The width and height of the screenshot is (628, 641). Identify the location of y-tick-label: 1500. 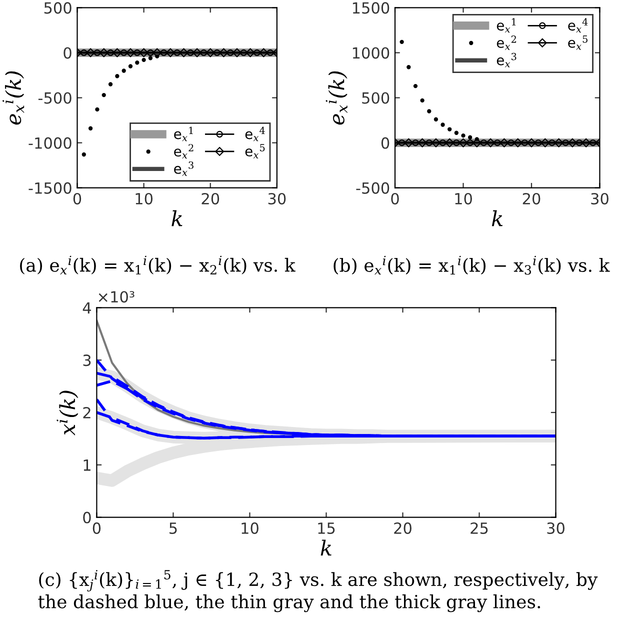
(371, 8).